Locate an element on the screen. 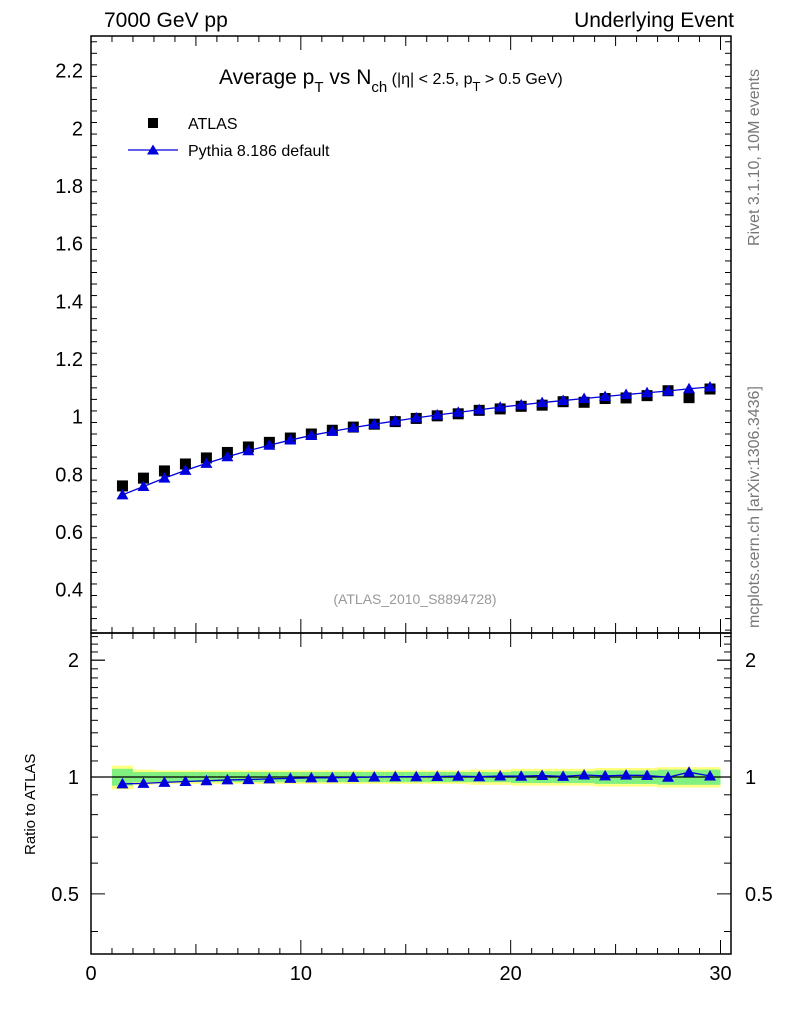  main-ytick-label: 1.6 is located at coordinates (69, 245).